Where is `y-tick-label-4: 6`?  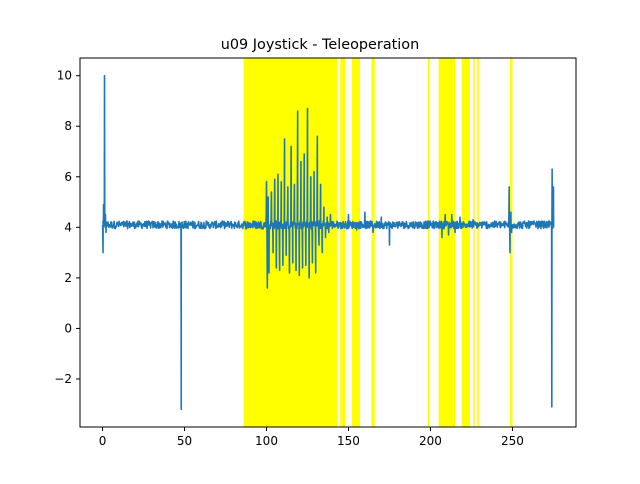
y-tick-label-4: 6 is located at coordinates (68, 177).